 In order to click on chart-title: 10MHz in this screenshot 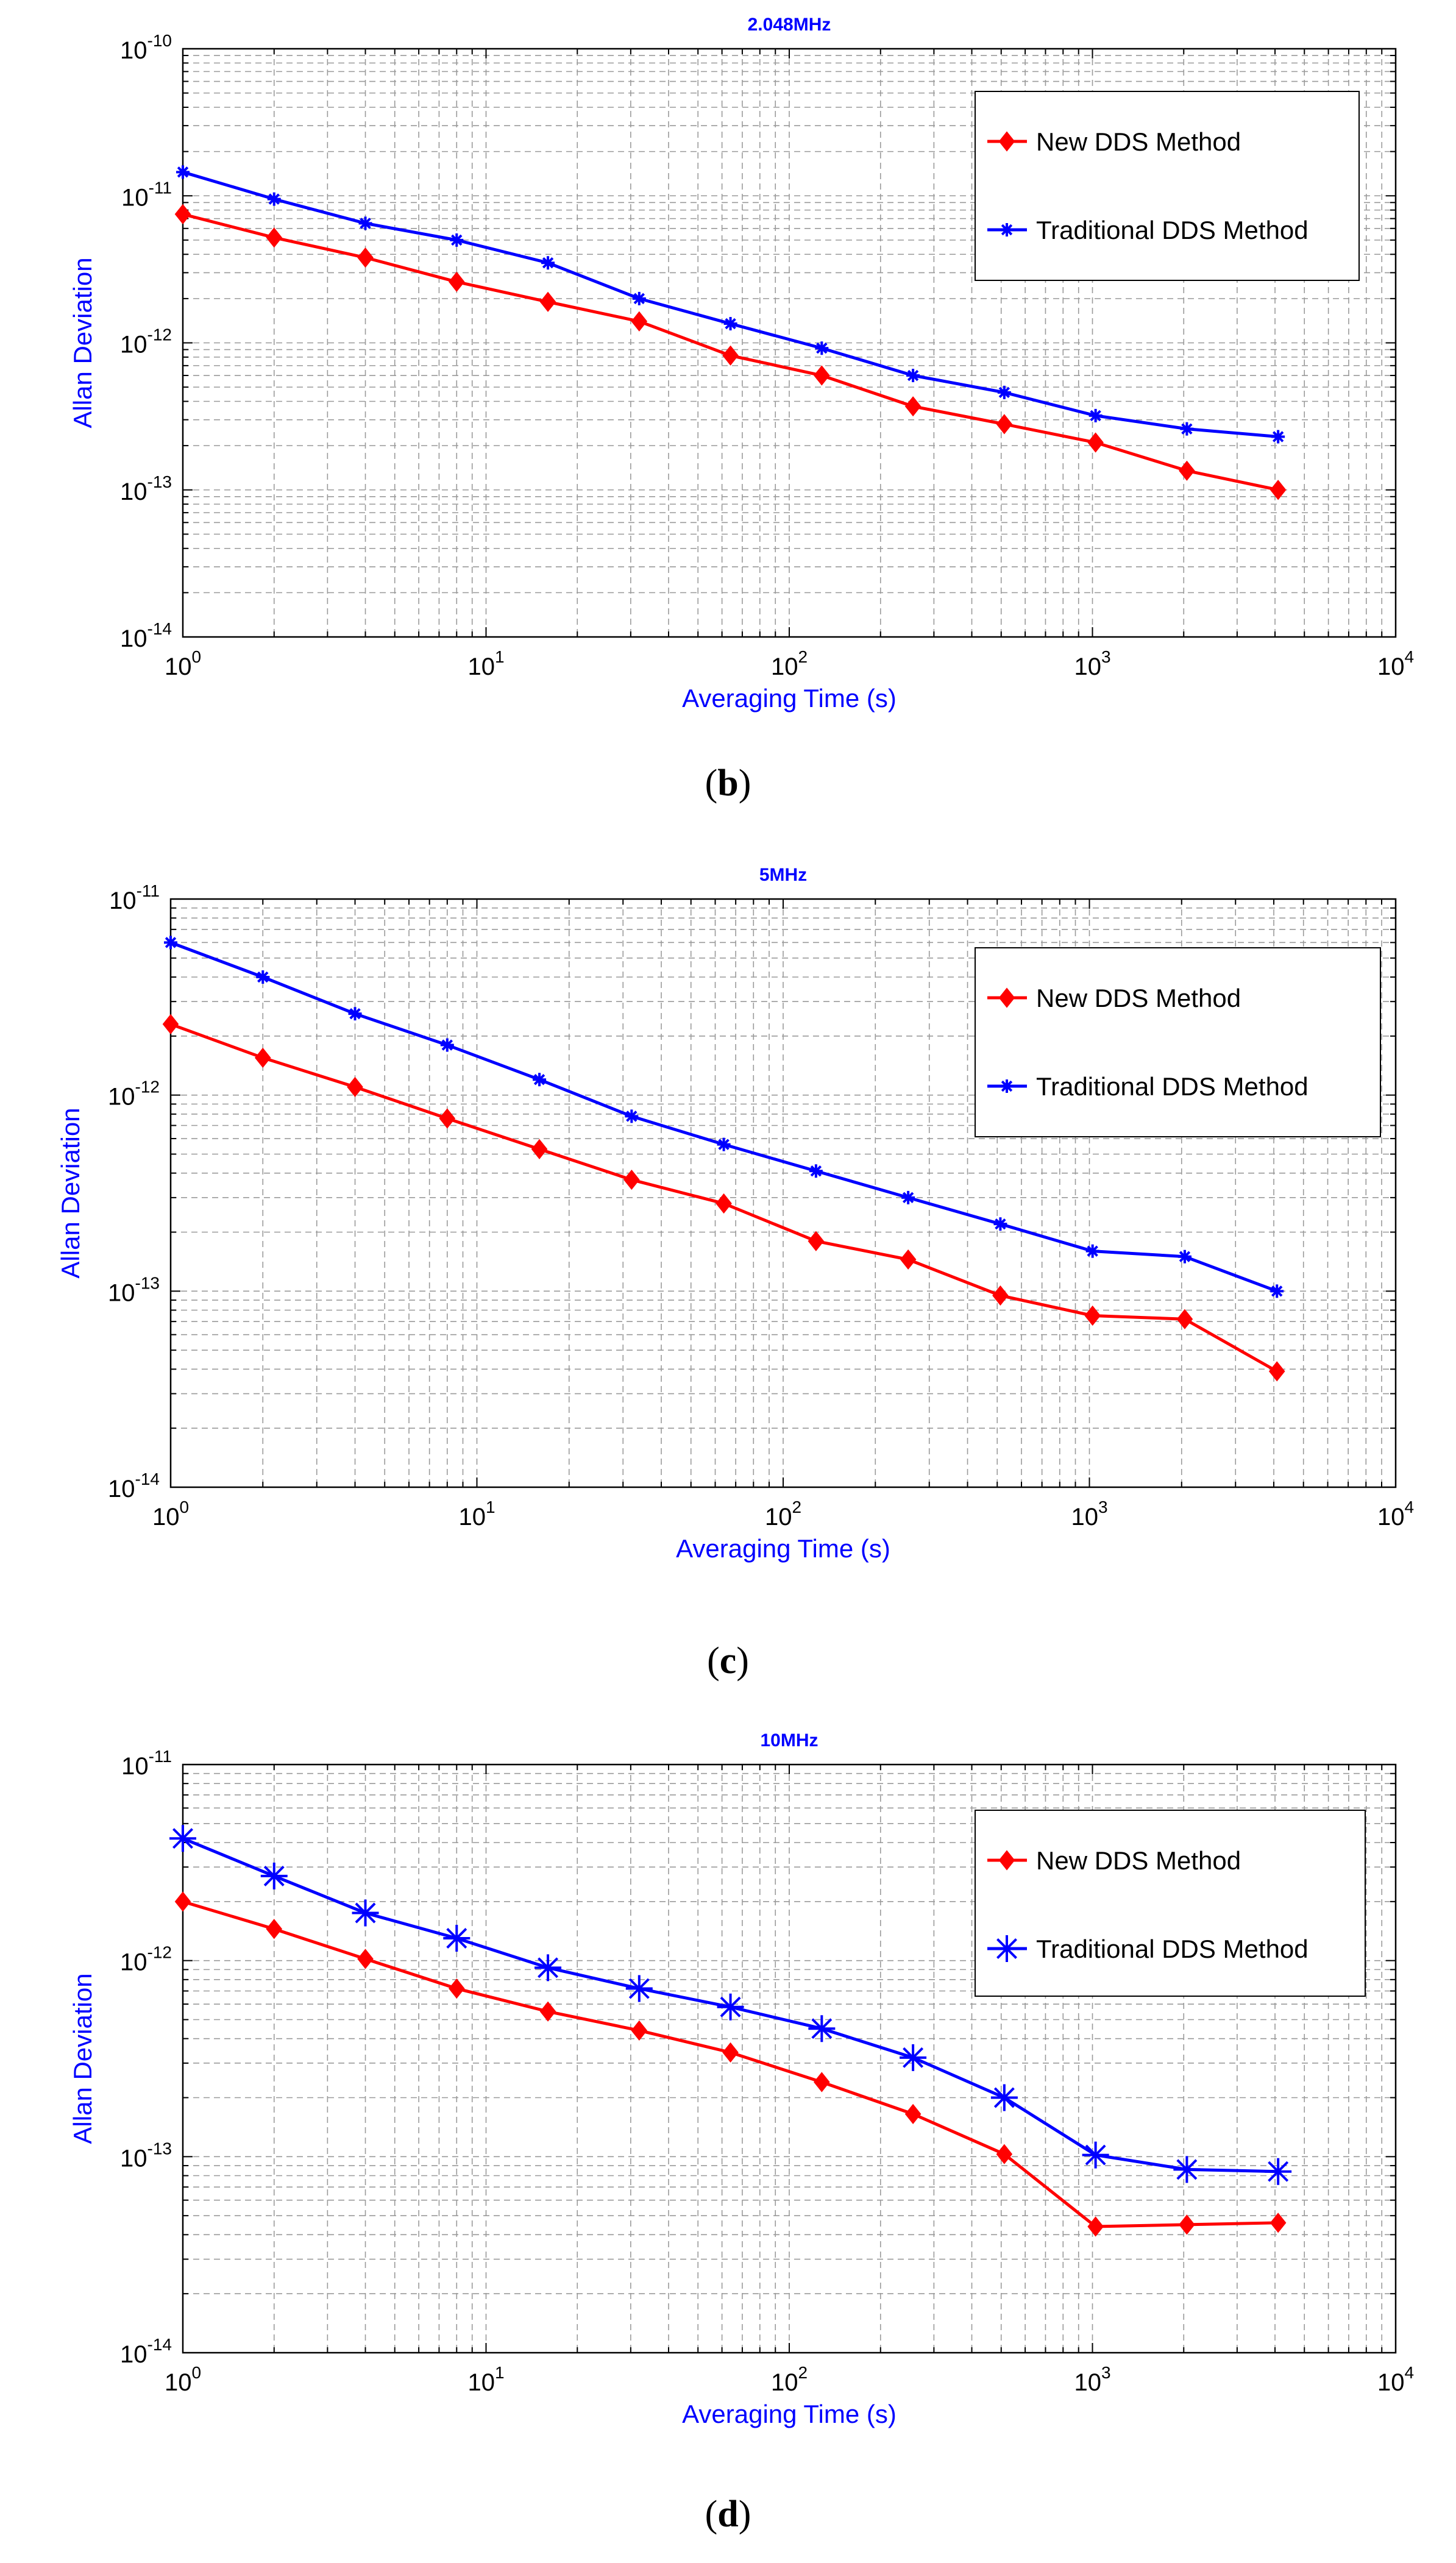, I will do `click(789, 1740)`.